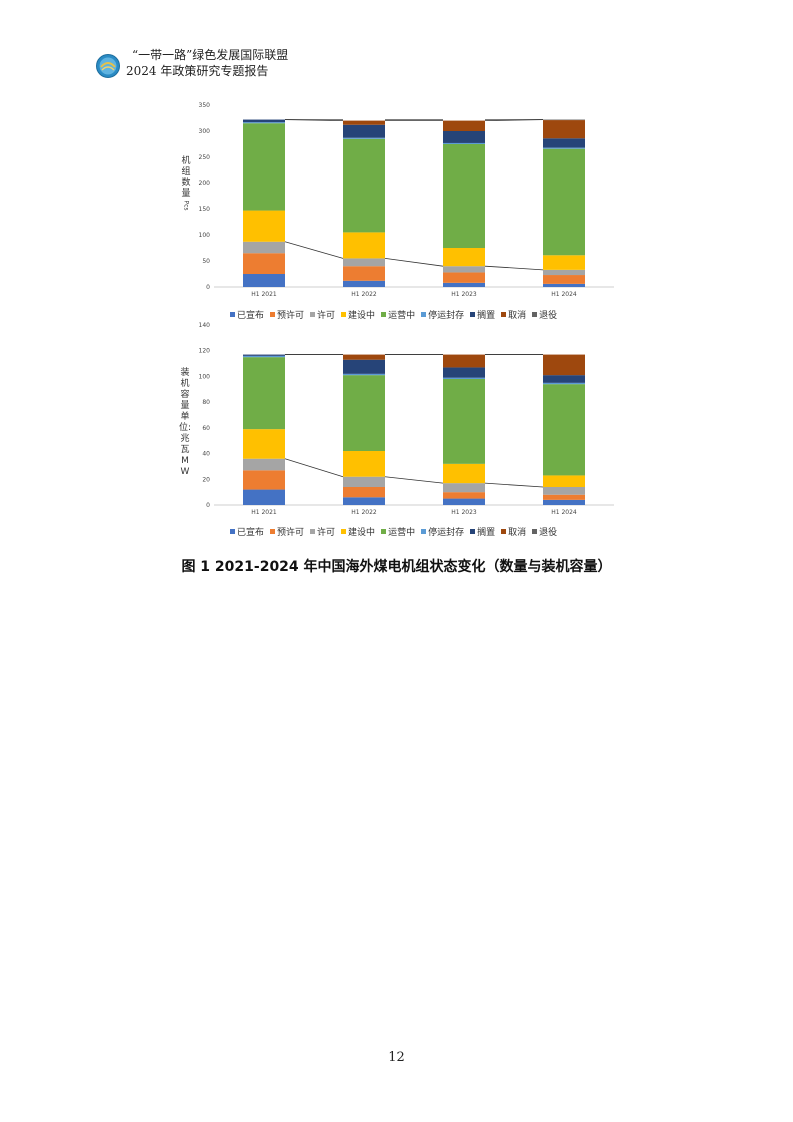 Image resolution: width=793 pixels, height=1122 pixels. Describe the element at coordinates (197, 71) in the screenshot. I see `header-subtitle: 2024 年政策研究专题报告` at that location.